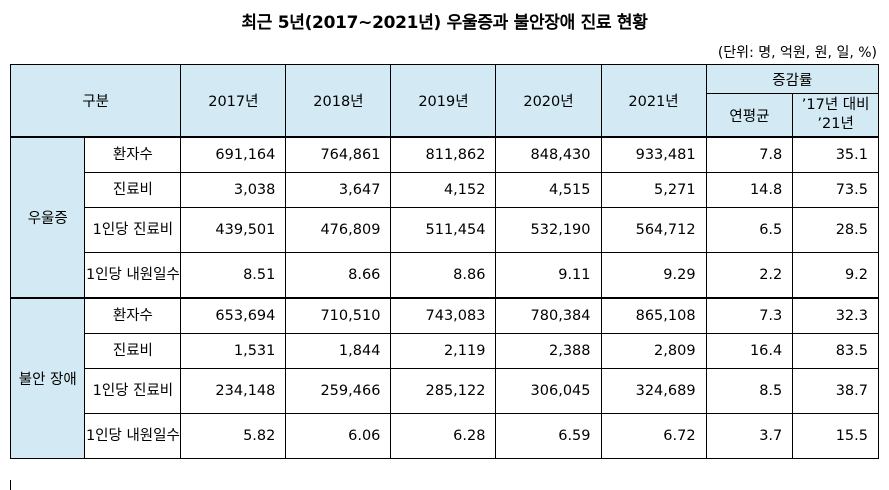 The image size is (889, 490). I want to click on value-cell: 1,844, so click(338, 351).